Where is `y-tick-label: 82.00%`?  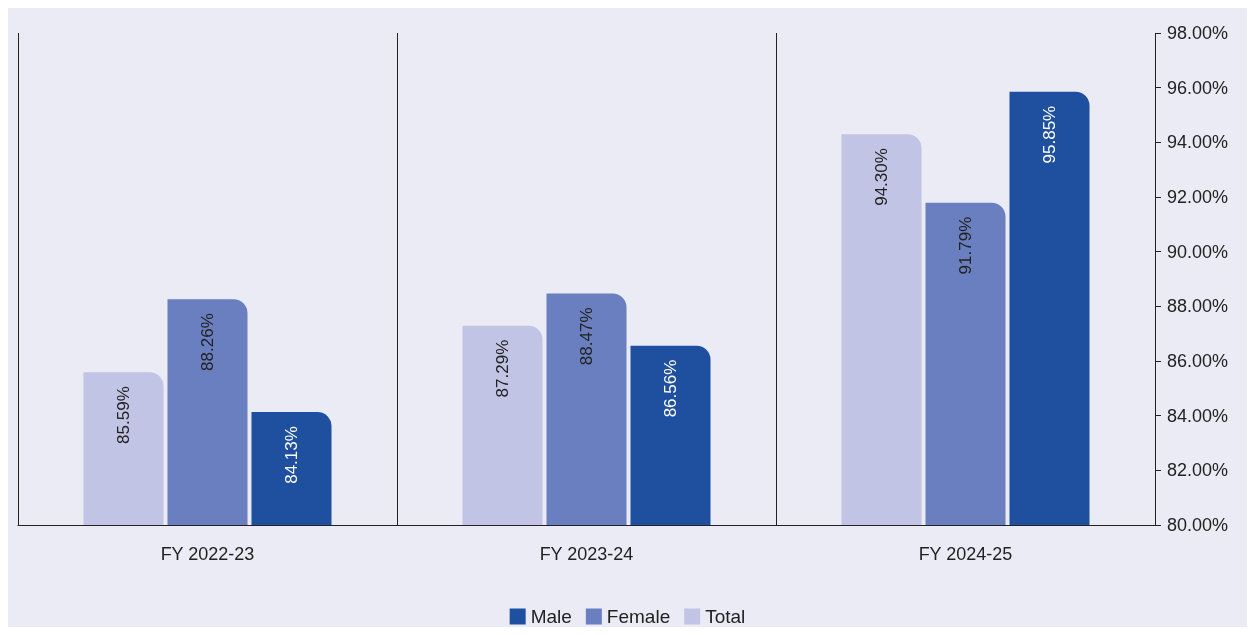 y-tick-label: 82.00% is located at coordinates (1198, 470).